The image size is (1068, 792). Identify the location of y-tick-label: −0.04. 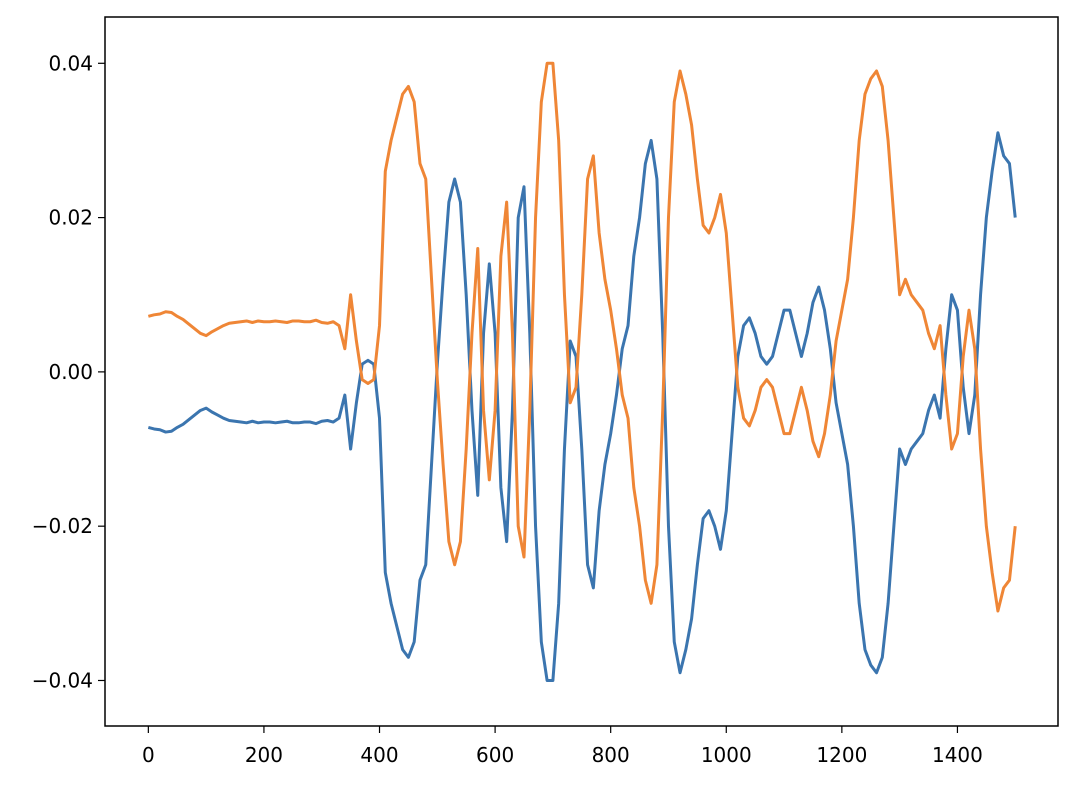
(62, 680).